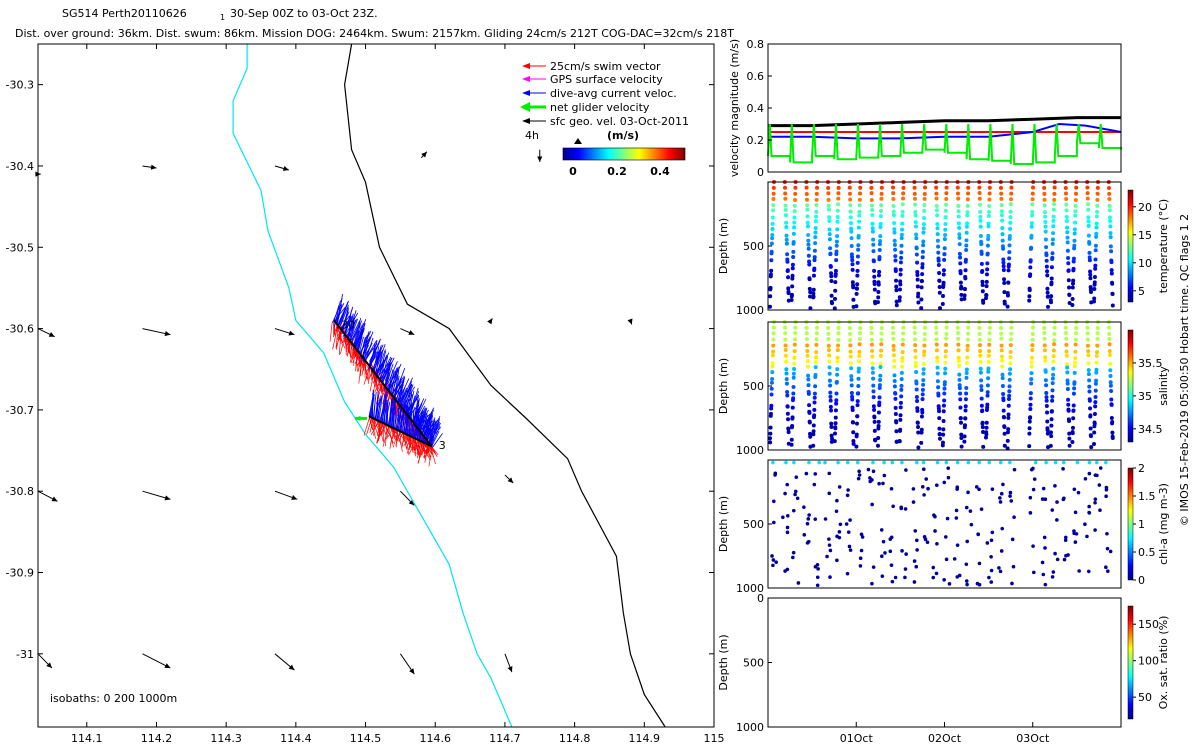 This screenshot has width=1200, height=750. I want to click on sfc-arrow-head, so click(411, 502).